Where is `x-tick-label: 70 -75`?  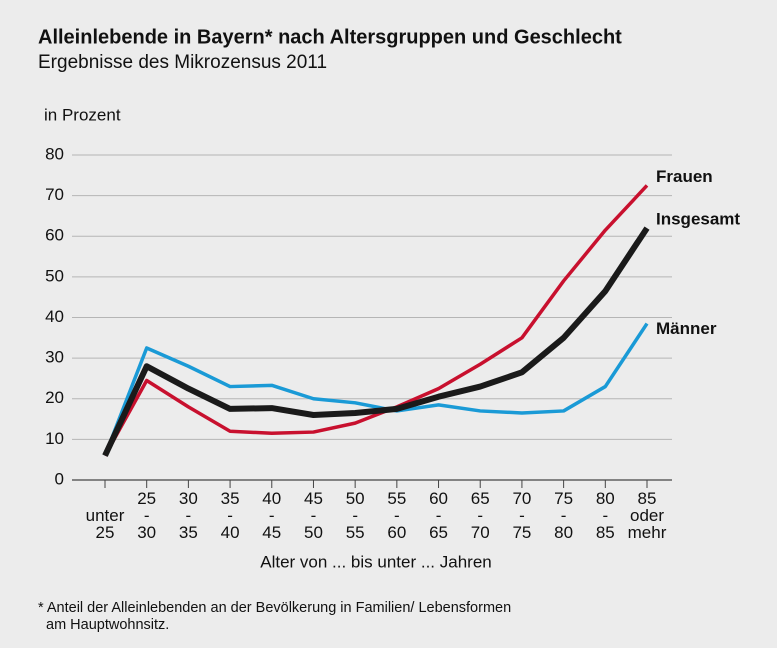
x-tick-label: 70 -75 is located at coordinates (521, 515).